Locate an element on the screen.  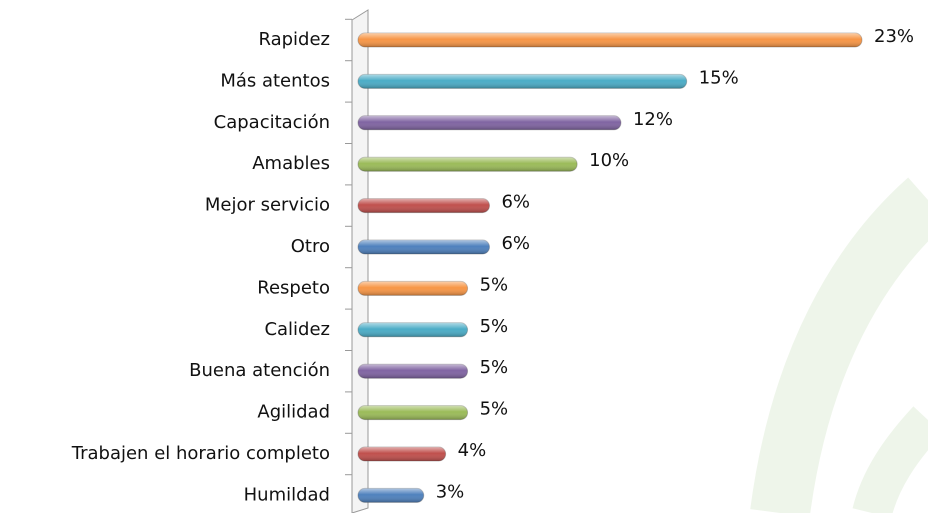
y-tick-label: Calidez is located at coordinates (297, 329).